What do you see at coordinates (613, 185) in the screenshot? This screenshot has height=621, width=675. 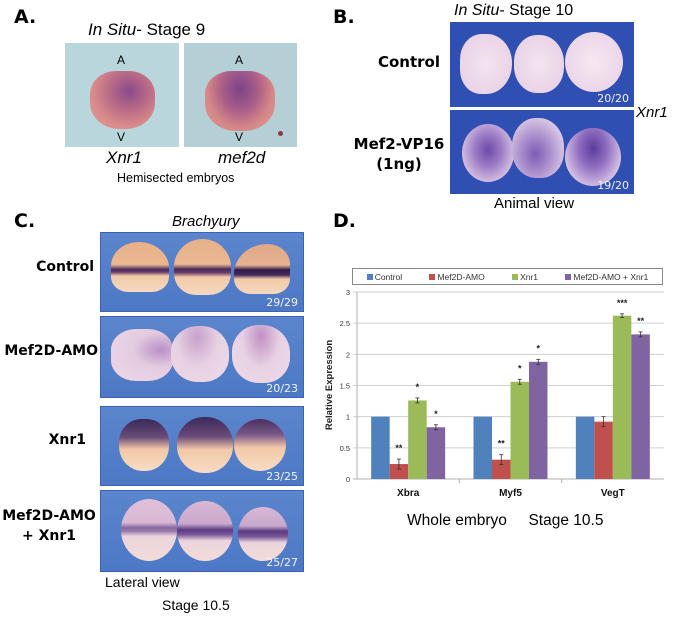 I see `score-label: 19/20` at bounding box center [613, 185].